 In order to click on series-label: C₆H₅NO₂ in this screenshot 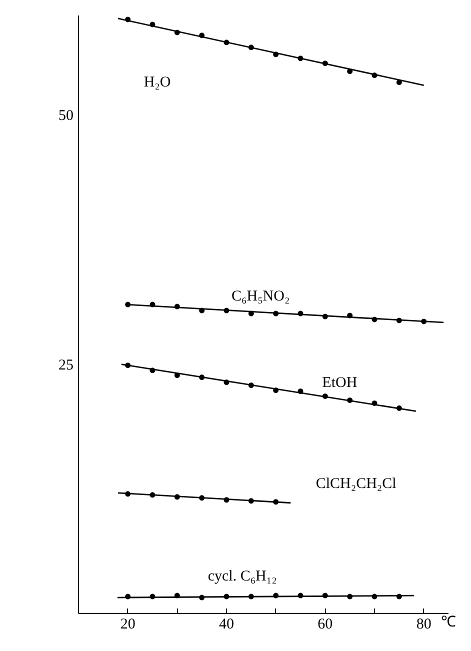, I will do `click(261, 296)`.